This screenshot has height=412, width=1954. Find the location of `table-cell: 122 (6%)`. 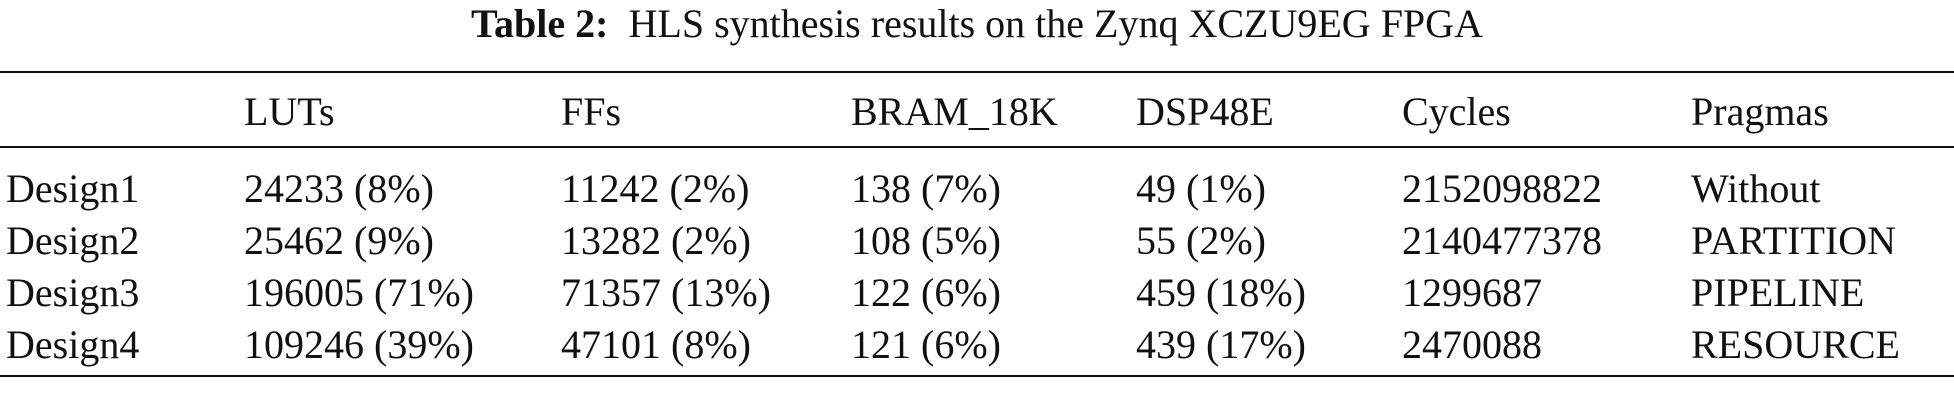

table-cell: 122 (6%) is located at coordinates (926, 292).